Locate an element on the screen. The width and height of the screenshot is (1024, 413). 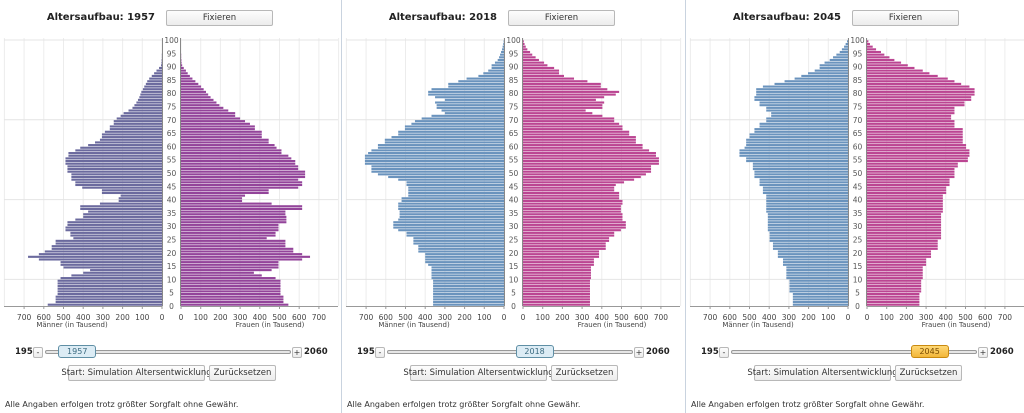
age-tick-label: 65 is located at coordinates (858, 133).